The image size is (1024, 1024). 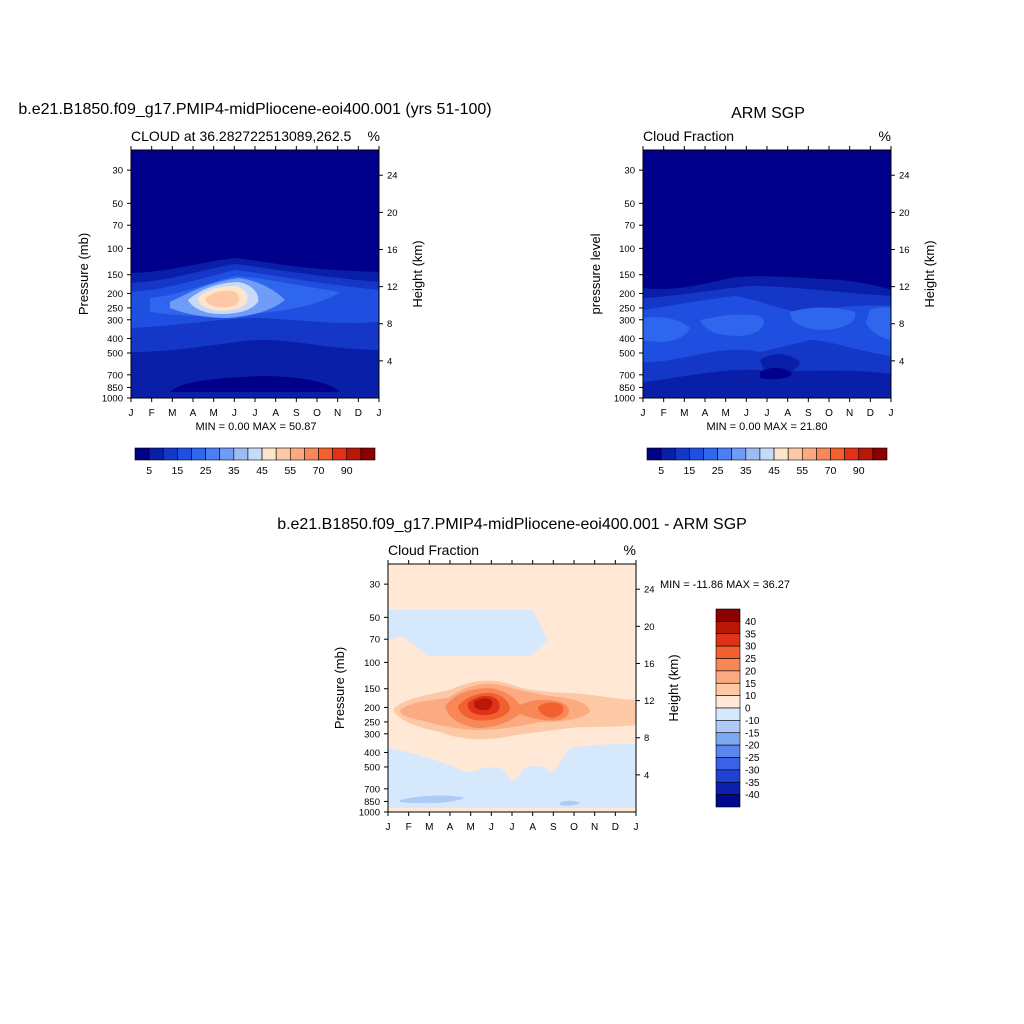 What do you see at coordinates (901, 361) in the screenshot?
I see `y2-tick-label: 4` at bounding box center [901, 361].